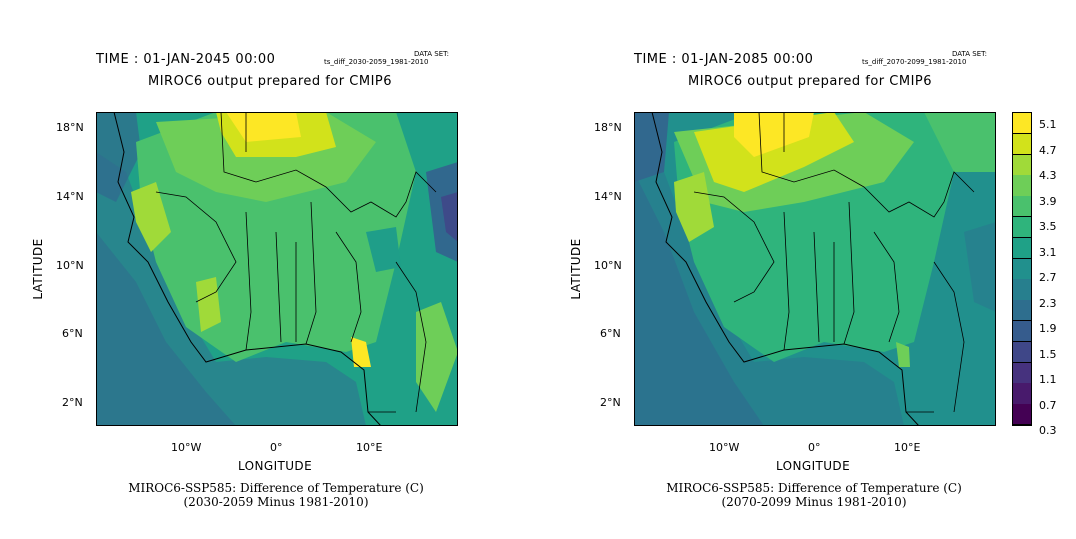  I want to click on panel2-nw-cool-zone, so click(651, 147).